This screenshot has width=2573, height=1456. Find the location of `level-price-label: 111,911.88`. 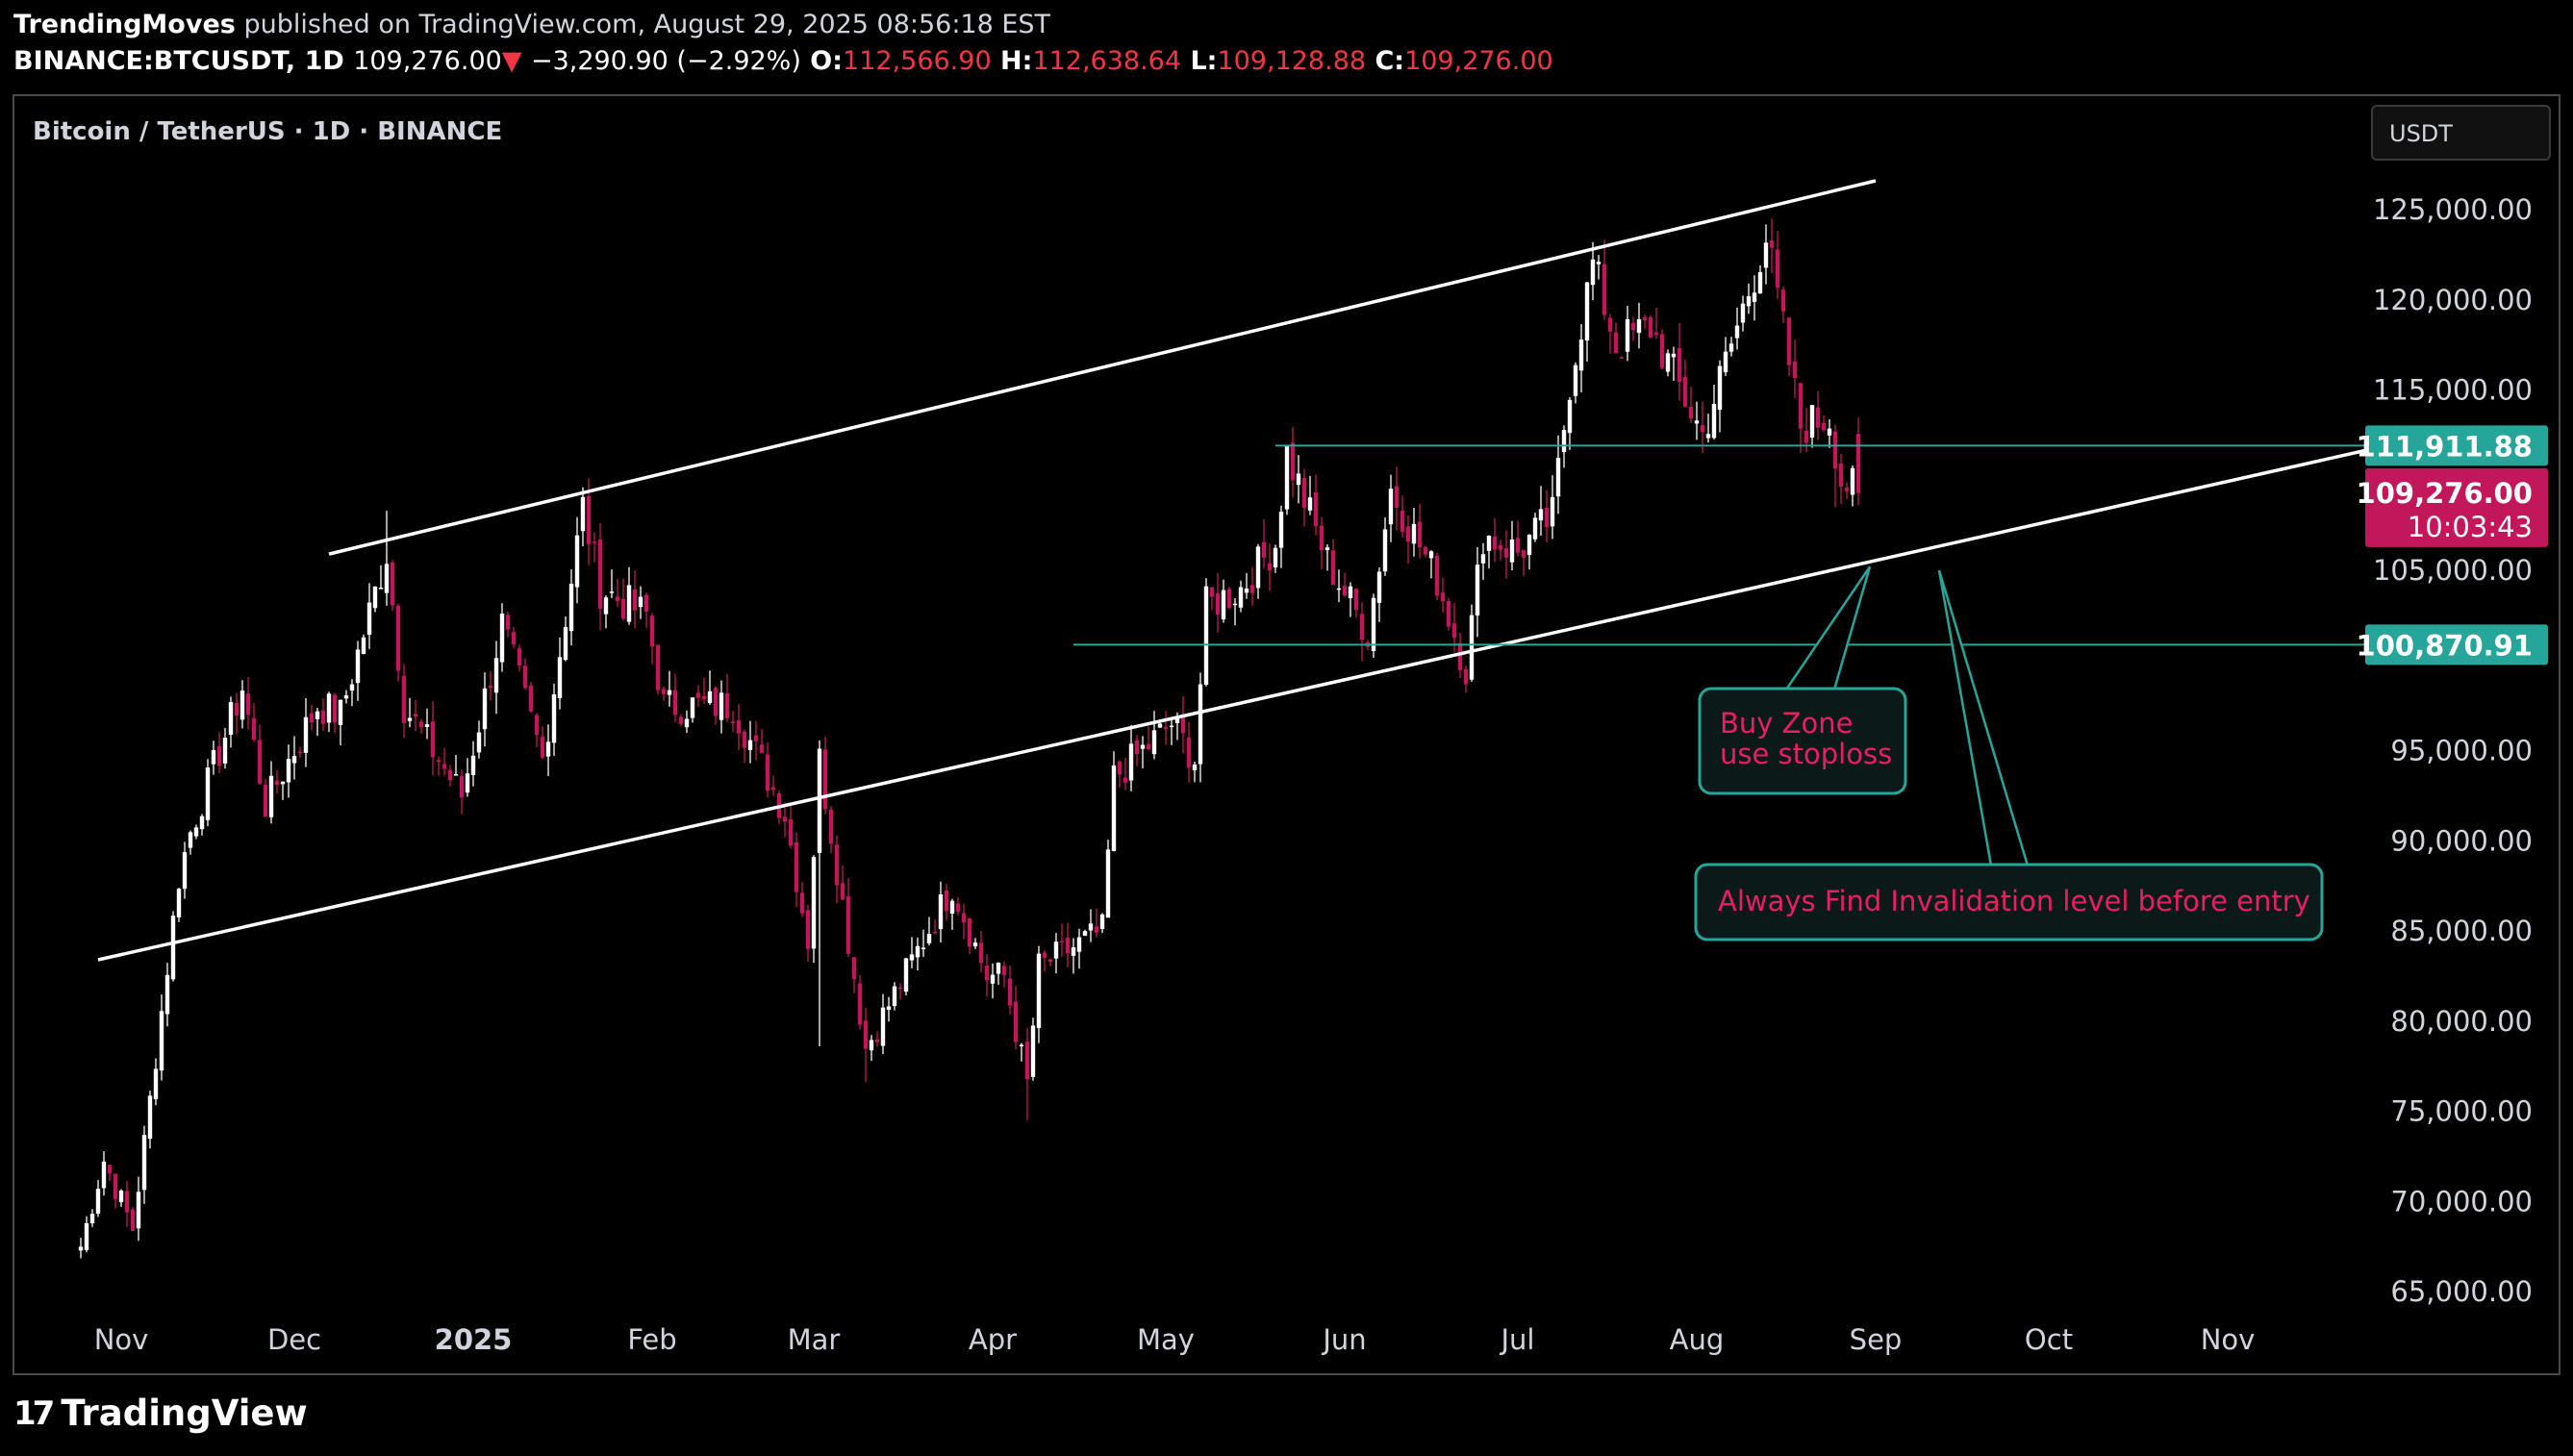

level-price-label: 111,911.88 is located at coordinates (2445, 447).